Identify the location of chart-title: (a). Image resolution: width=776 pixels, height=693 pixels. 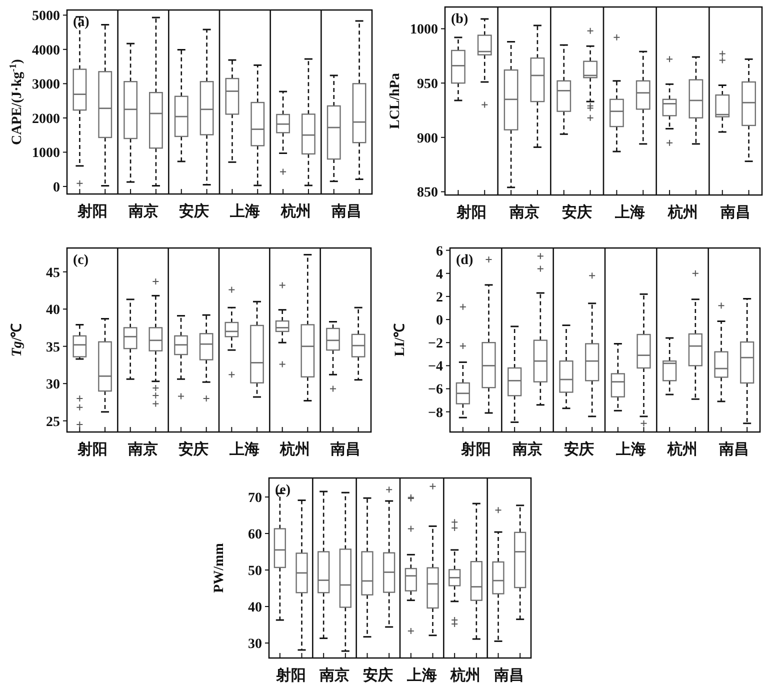
(81, 22).